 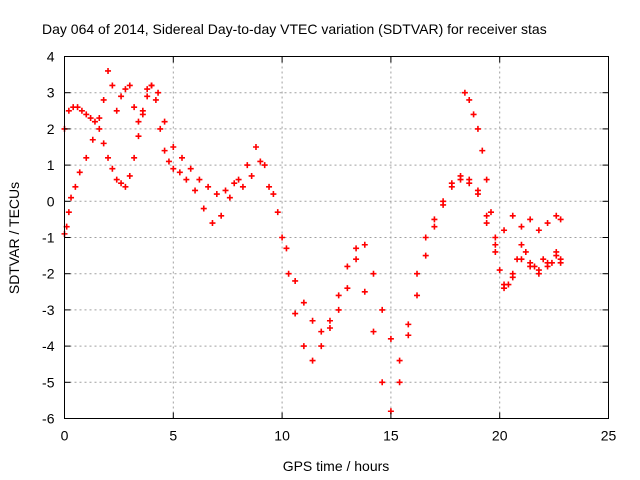 What do you see at coordinates (48, 346) in the screenshot?
I see `y-tick-label: -4` at bounding box center [48, 346].